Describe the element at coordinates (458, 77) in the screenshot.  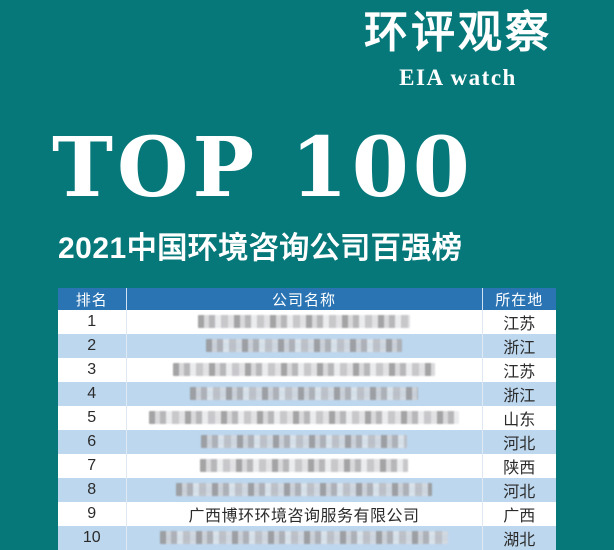
I see `brand-name-english: EIA watch` at that location.